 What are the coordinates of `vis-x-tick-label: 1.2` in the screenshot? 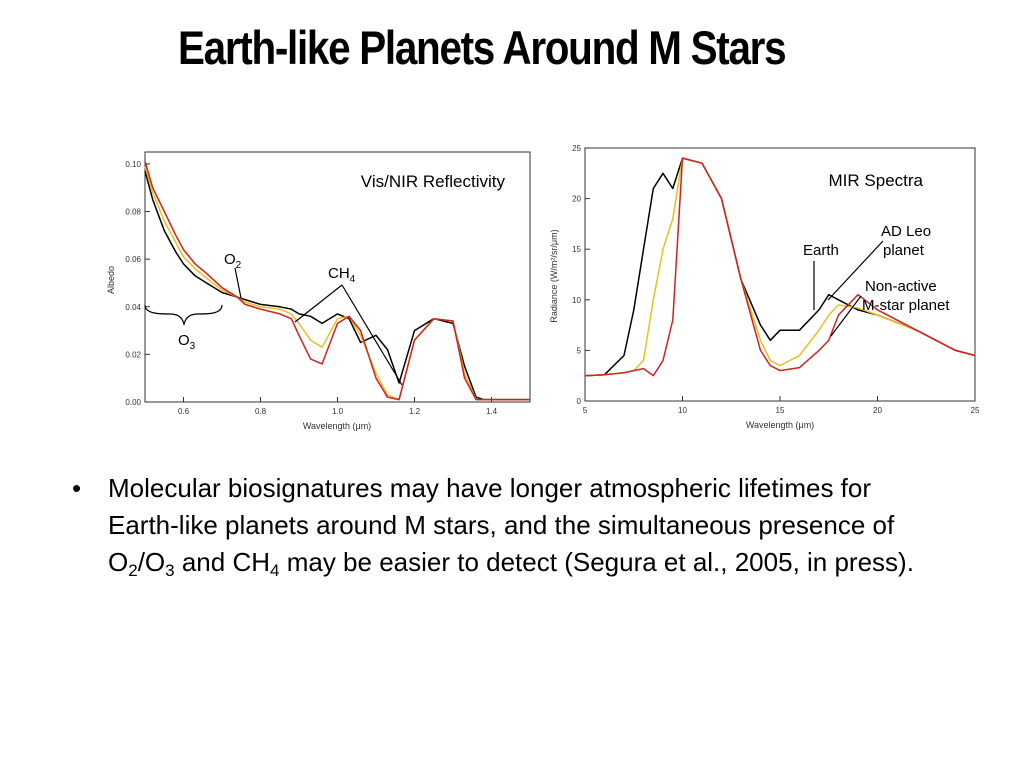 It's located at (415, 411).